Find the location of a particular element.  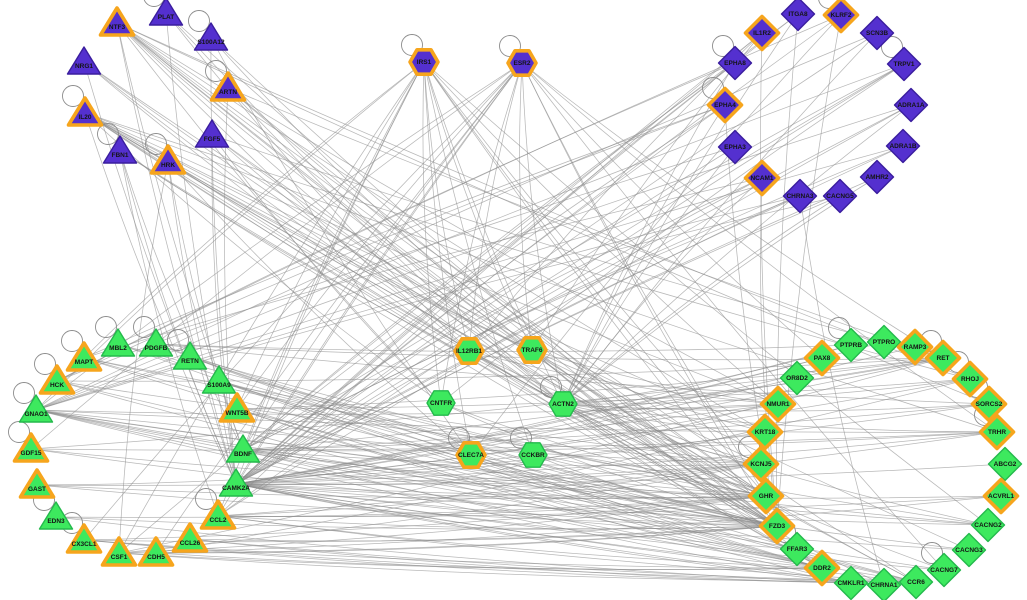

node-klrf2: KLRF2 is located at coordinates (841, 17).